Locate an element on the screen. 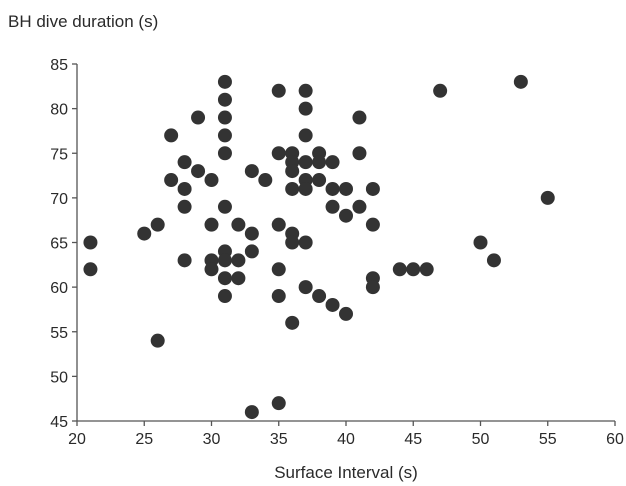 This screenshot has height=486, width=626. x-axis-ticks: 20 25 30 35 40 45 50 55 60 is located at coordinates (346, 434).